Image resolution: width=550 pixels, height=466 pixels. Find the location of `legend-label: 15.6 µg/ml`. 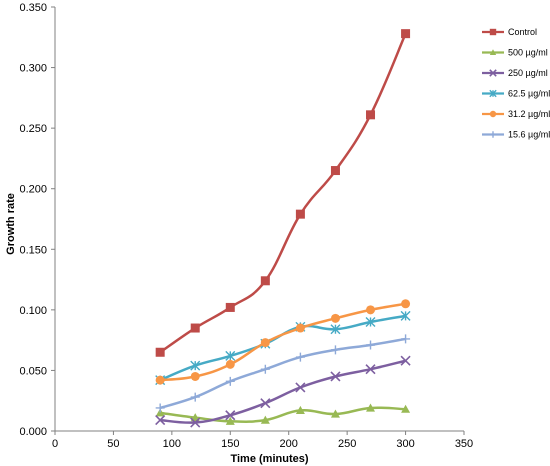

legend-label: 15.6 µg/ml is located at coordinates (529, 135).